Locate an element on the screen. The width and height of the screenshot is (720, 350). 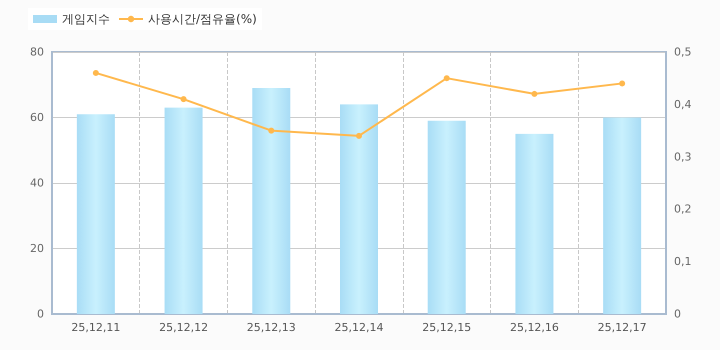
y2-tick-label: 0 is located at coordinates (677, 314).